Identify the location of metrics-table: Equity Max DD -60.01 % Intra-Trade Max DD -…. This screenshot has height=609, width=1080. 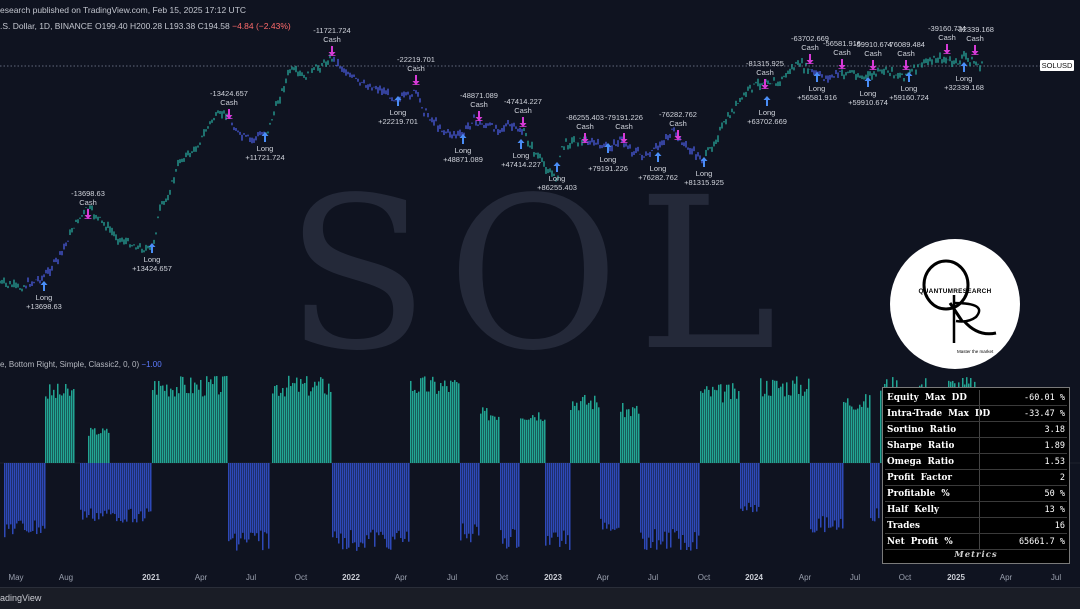
(976, 475).